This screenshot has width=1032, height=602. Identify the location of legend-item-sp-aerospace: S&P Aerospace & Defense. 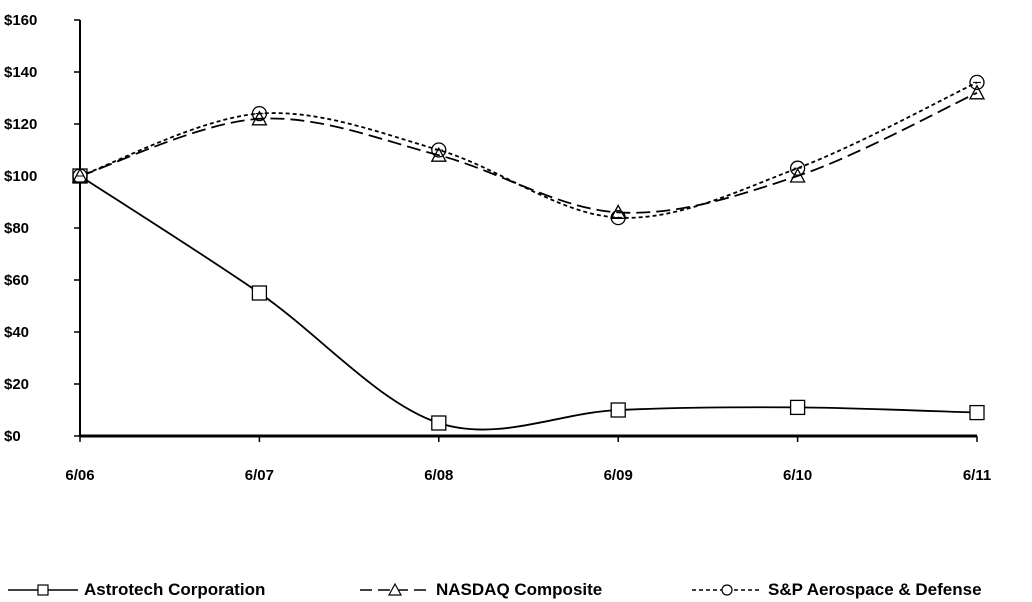
(837, 590).